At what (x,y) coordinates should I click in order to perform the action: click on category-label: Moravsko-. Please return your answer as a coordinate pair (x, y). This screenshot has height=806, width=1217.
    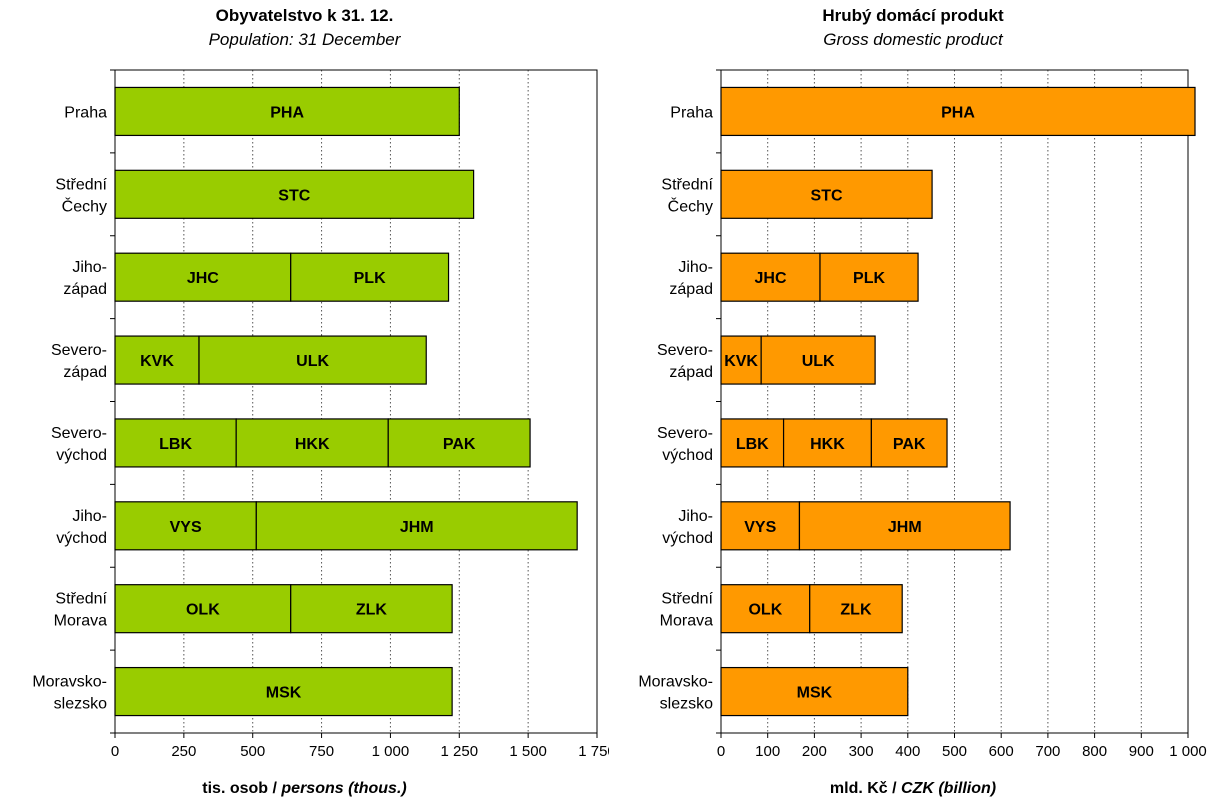
    Looking at the image, I should click on (675, 682).